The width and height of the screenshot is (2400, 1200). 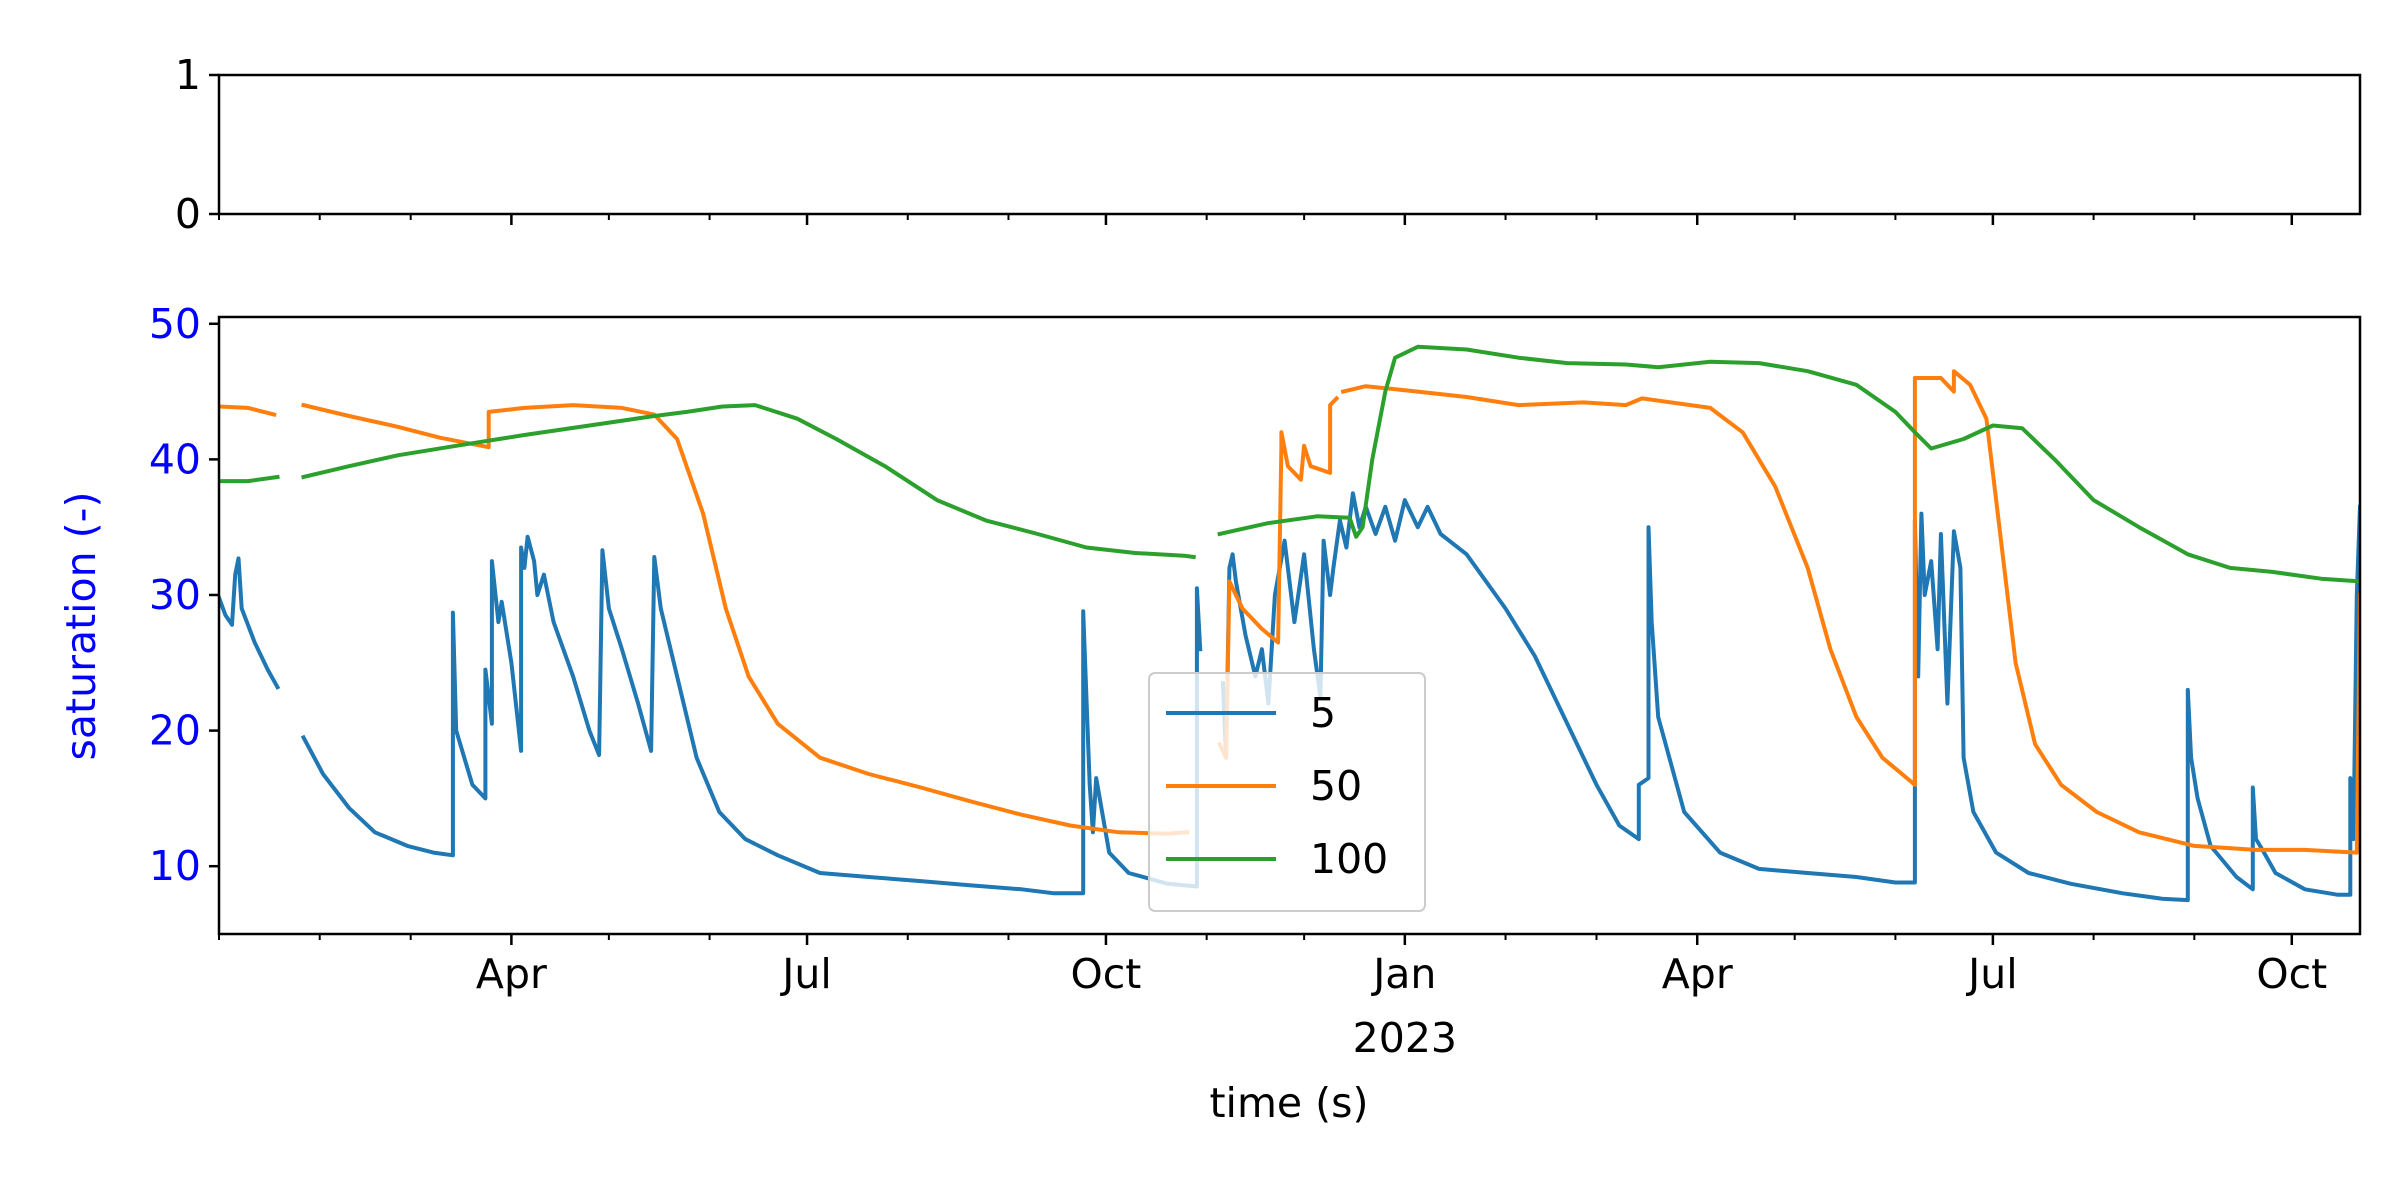 What do you see at coordinates (175, 595) in the screenshot?
I see `y-tick-label: 30` at bounding box center [175, 595].